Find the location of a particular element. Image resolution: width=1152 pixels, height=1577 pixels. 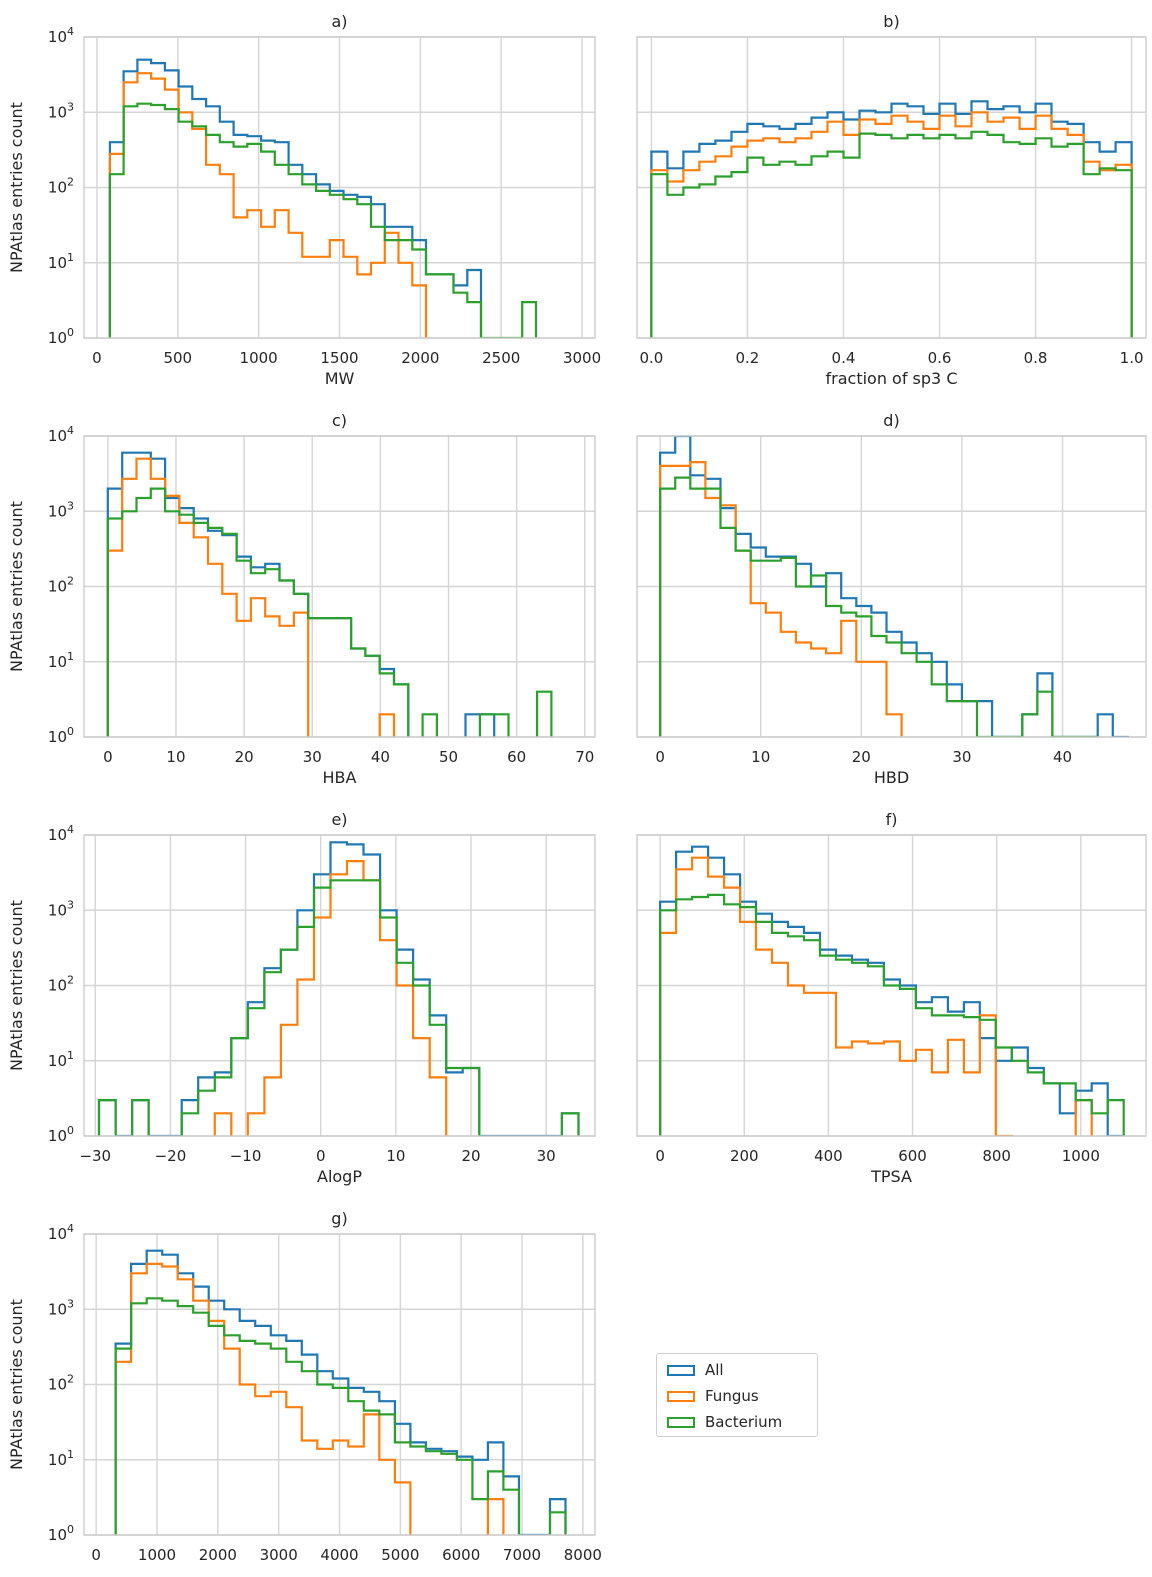

x-tick-label: 0.6 is located at coordinates (940, 358).